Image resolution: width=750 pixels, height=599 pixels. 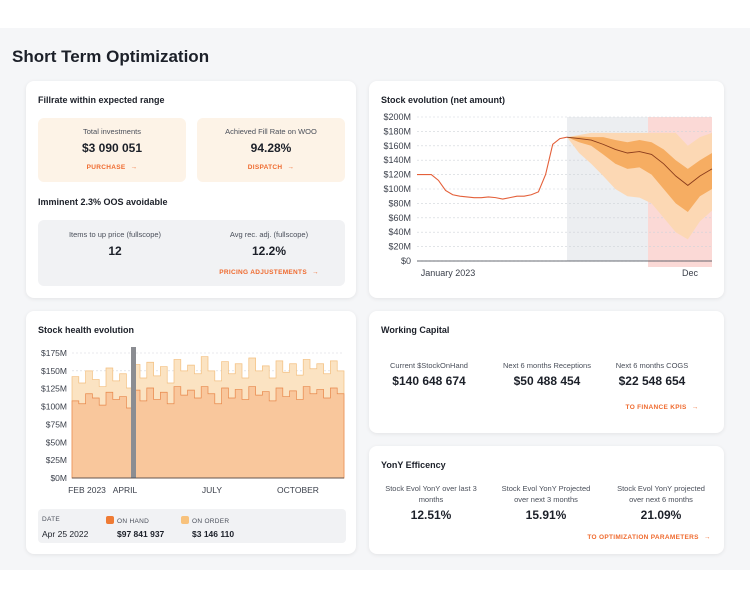 What do you see at coordinates (397, 131) in the screenshot?
I see `y-tick-label: $180M` at bounding box center [397, 131].